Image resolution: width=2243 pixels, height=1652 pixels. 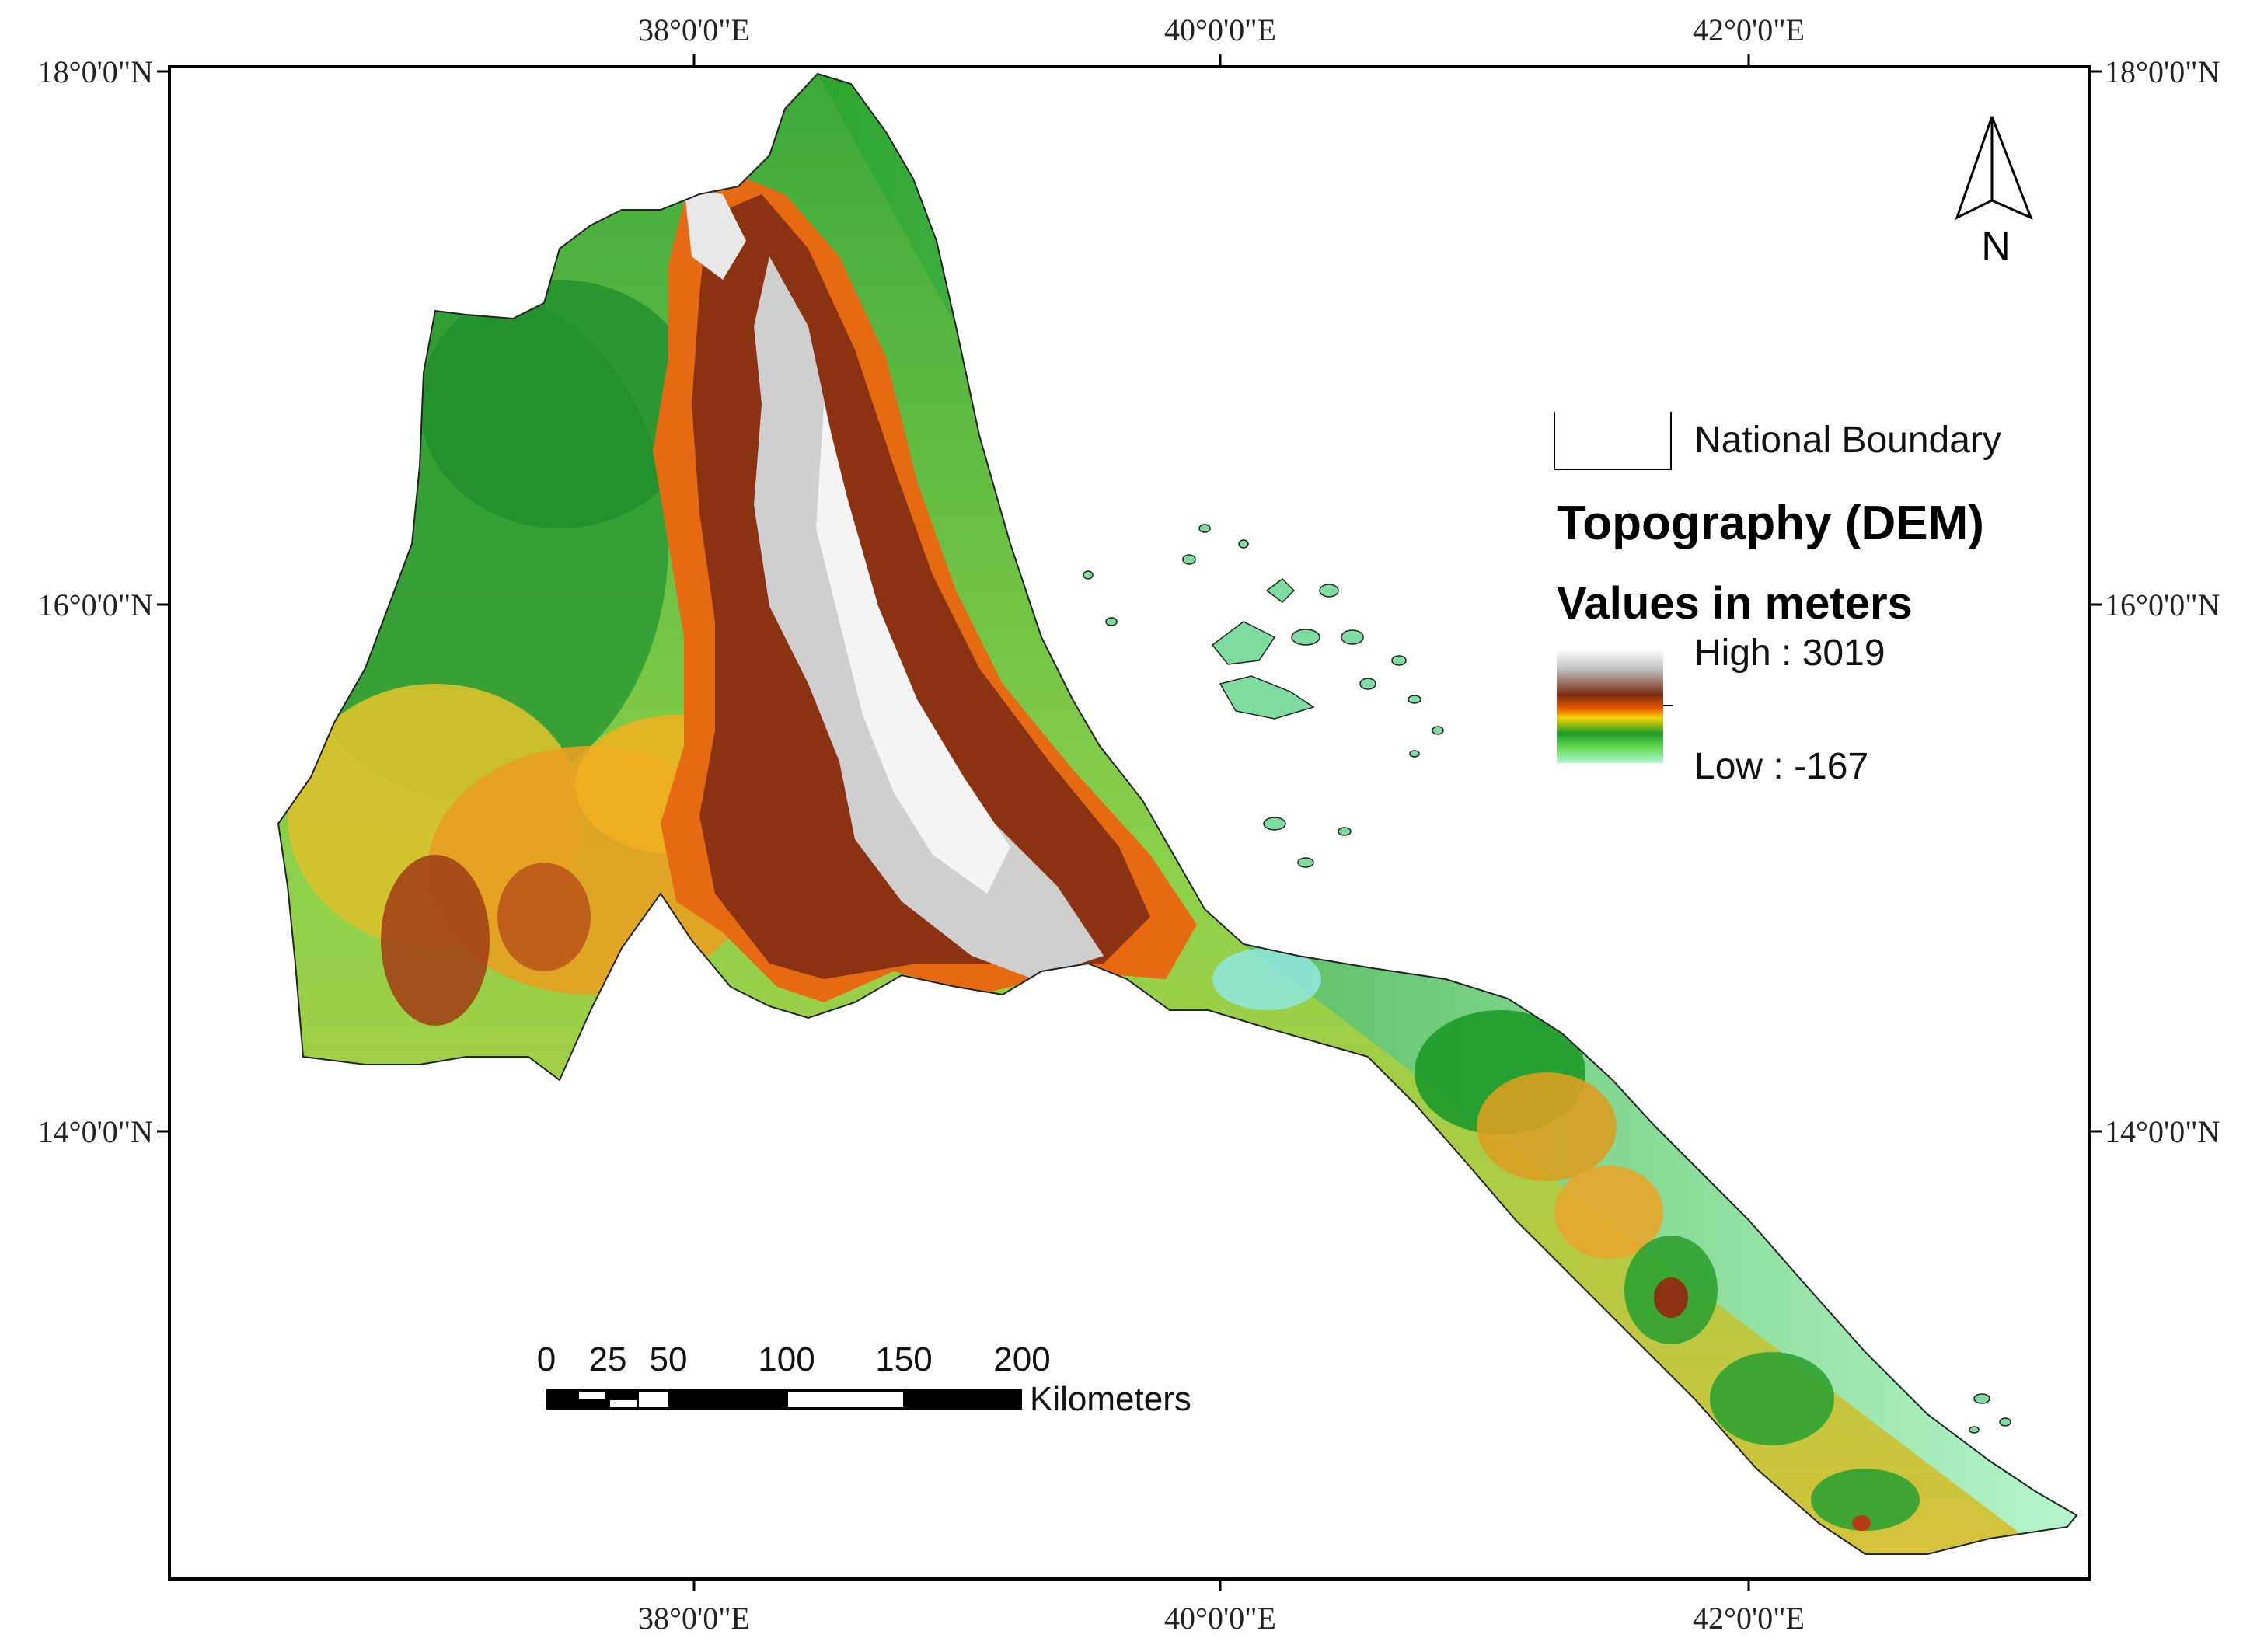 What do you see at coordinates (1613, 441) in the screenshot?
I see `boundary-legend-symbol` at bounding box center [1613, 441].